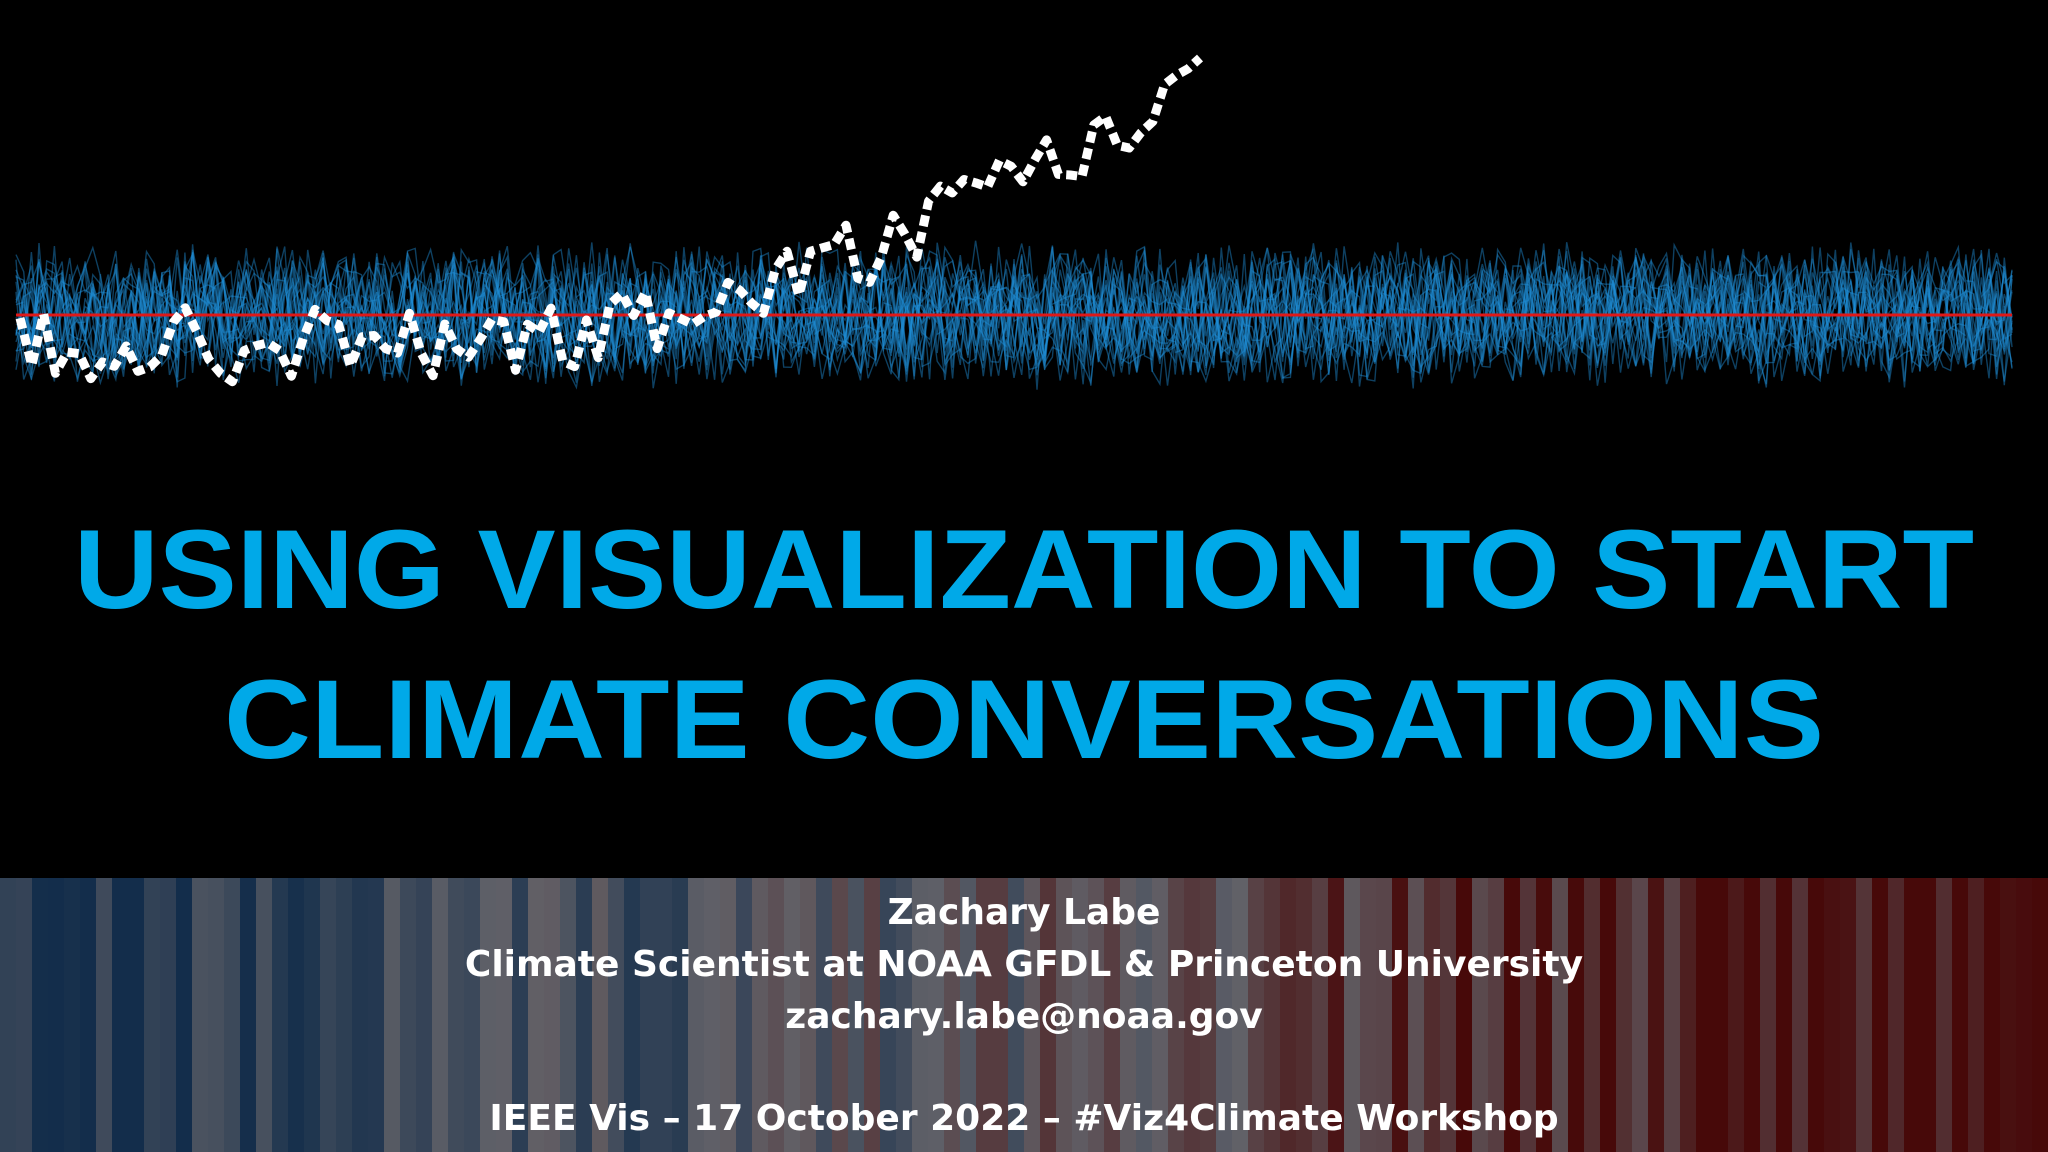  Describe the element at coordinates (1024, 719) in the screenshot. I see `title-line: CLIMATE CONVERSATIONS` at that location.